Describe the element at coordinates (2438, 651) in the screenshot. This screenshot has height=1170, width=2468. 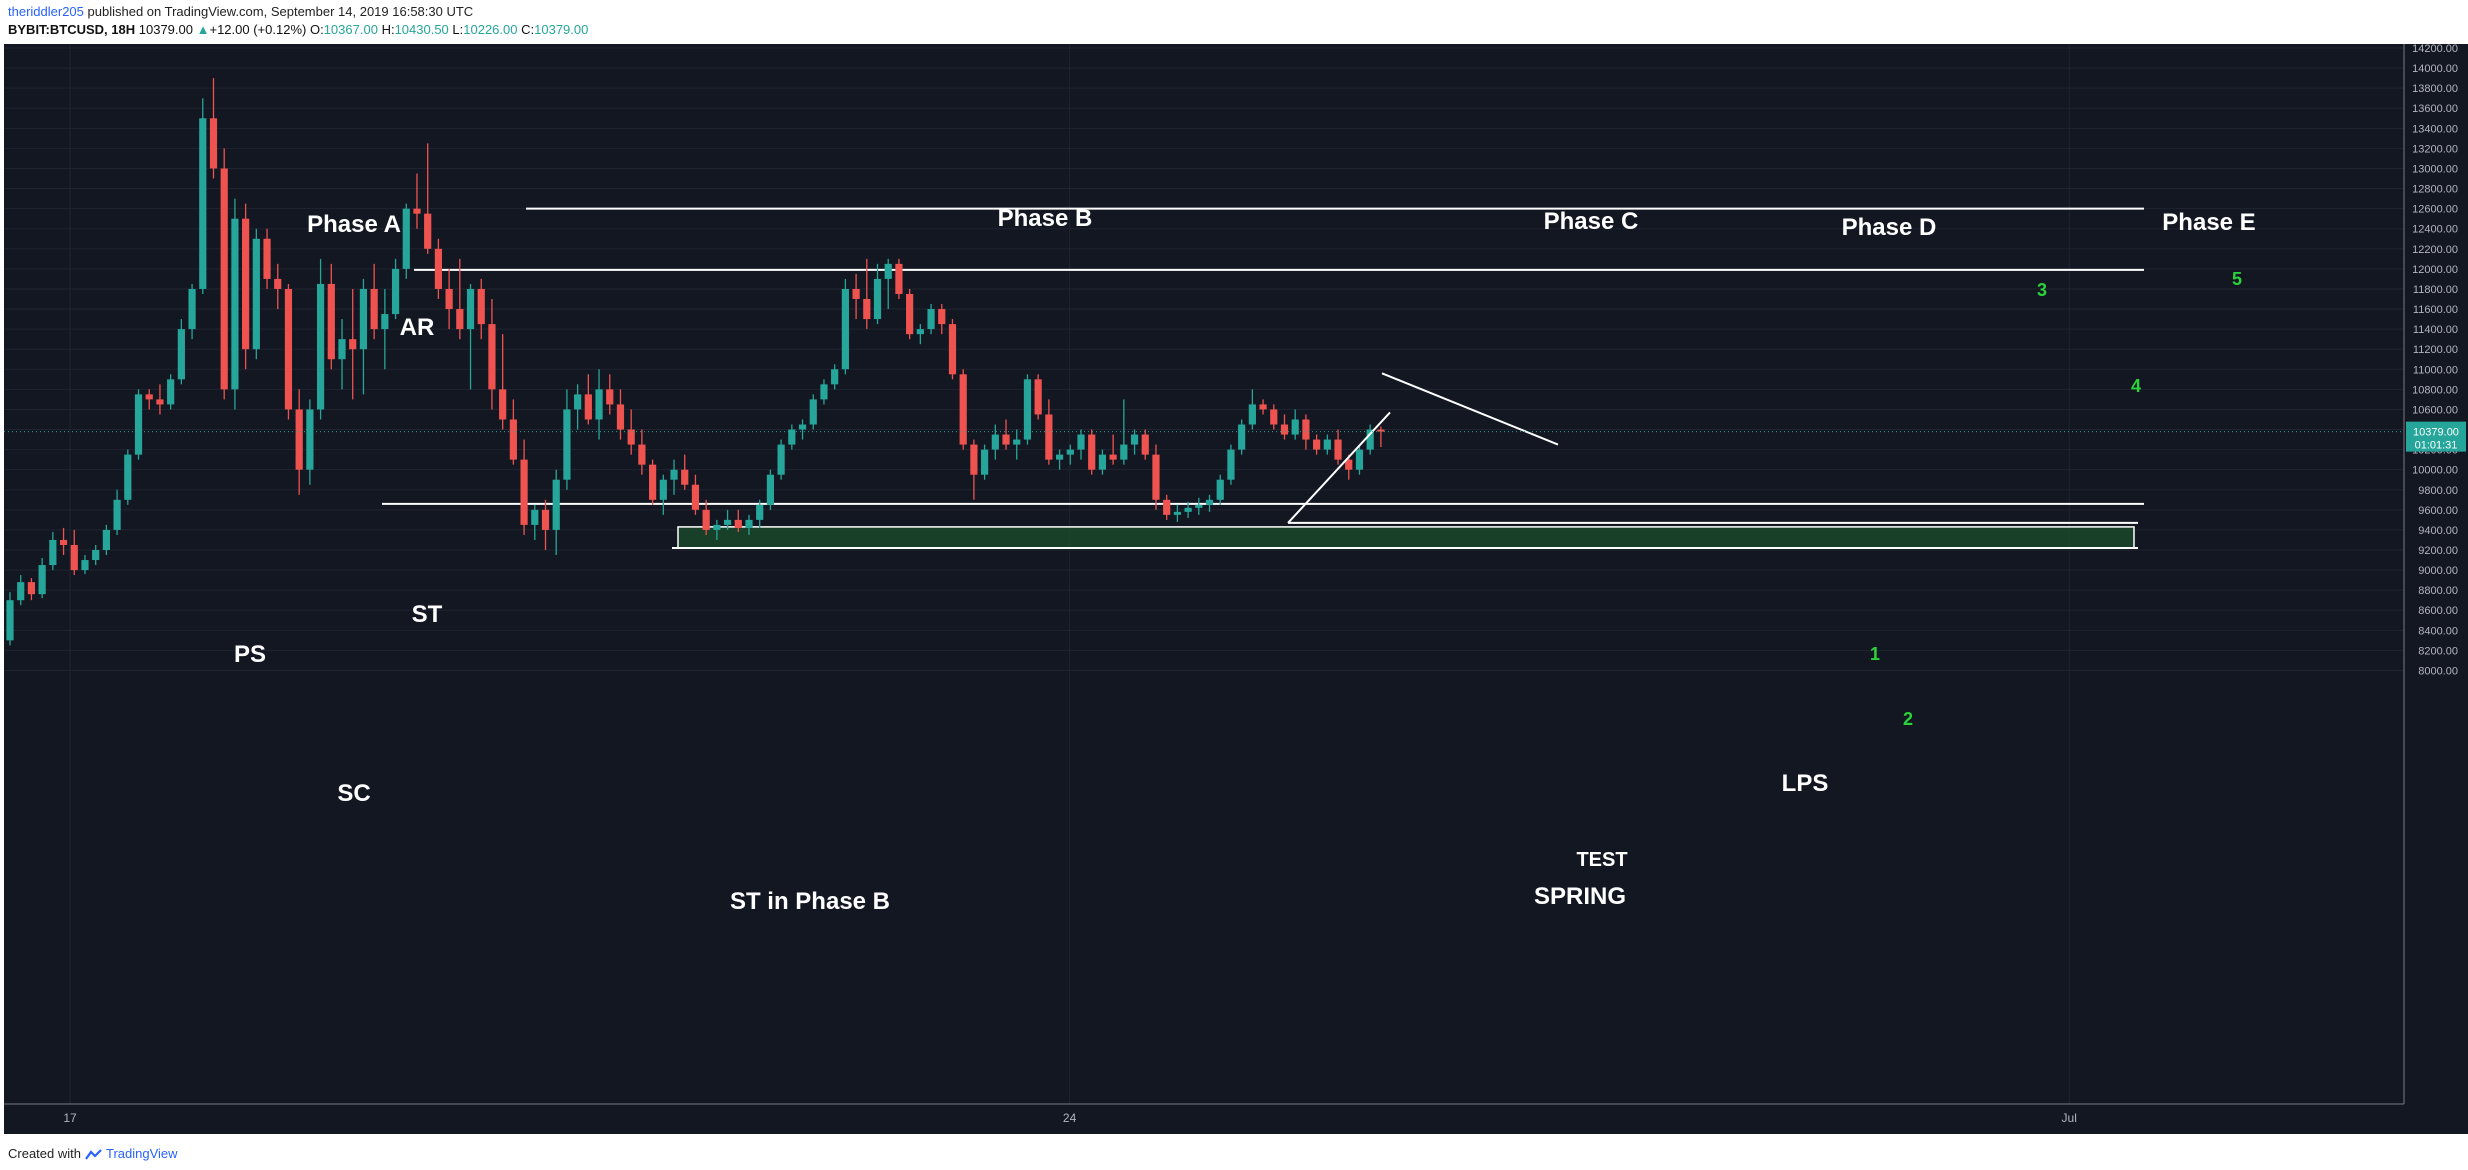
I see `price-tick-label: 8200.00` at that location.